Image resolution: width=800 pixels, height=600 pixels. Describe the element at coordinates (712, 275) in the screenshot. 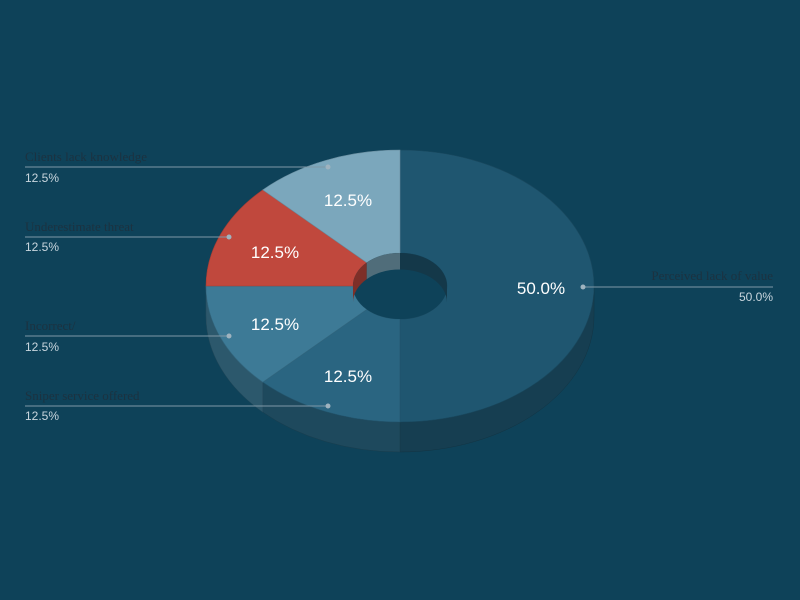

I see `category-label: Perceived lack of value` at that location.